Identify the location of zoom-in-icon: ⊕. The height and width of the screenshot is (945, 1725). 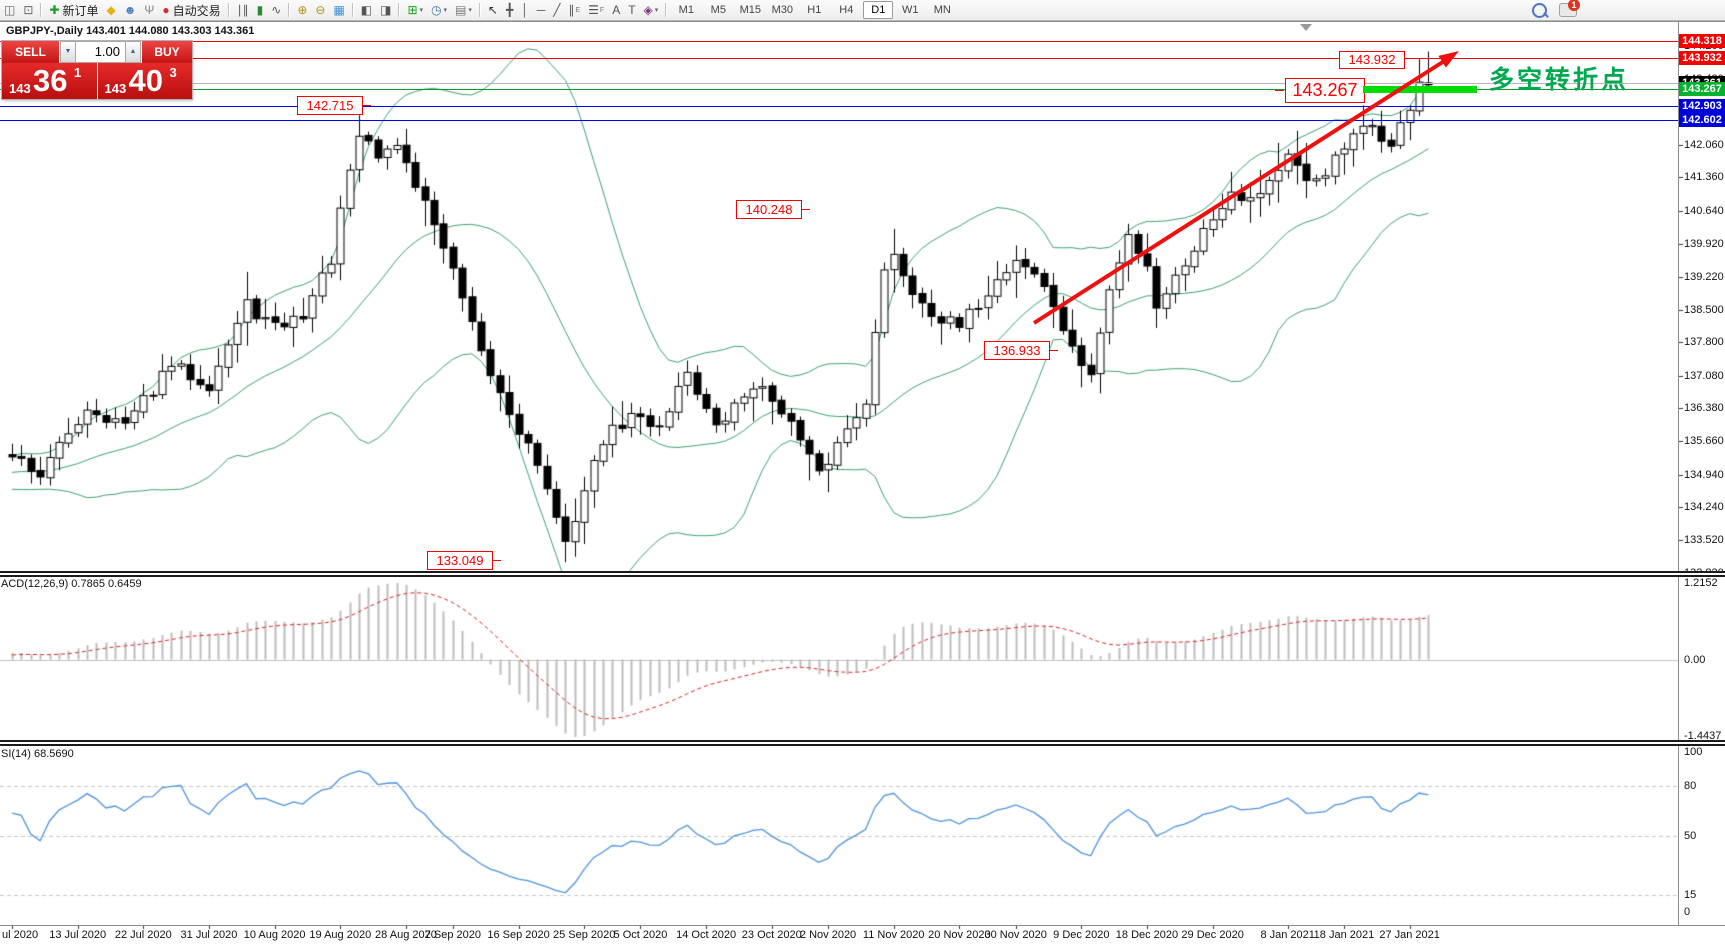
(302, 10).